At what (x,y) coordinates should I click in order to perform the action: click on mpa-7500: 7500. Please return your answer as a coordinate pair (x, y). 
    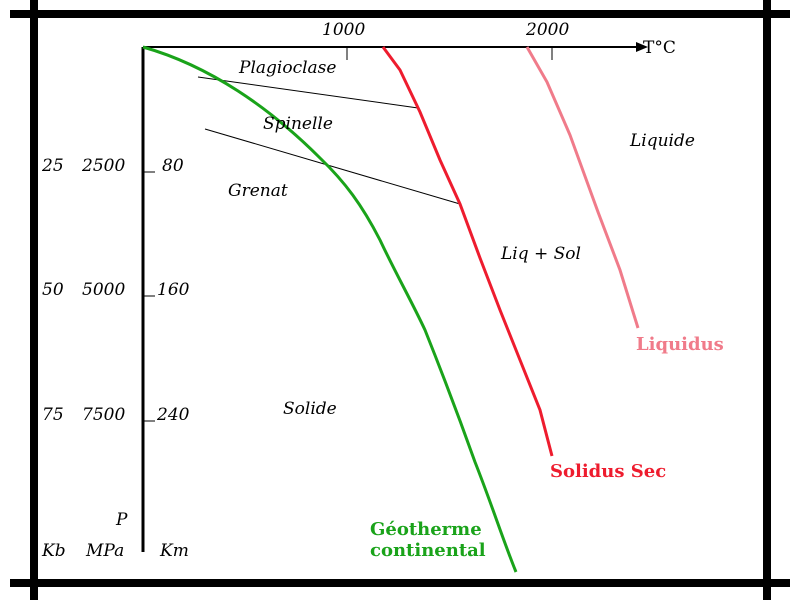
    Looking at the image, I should click on (103, 415).